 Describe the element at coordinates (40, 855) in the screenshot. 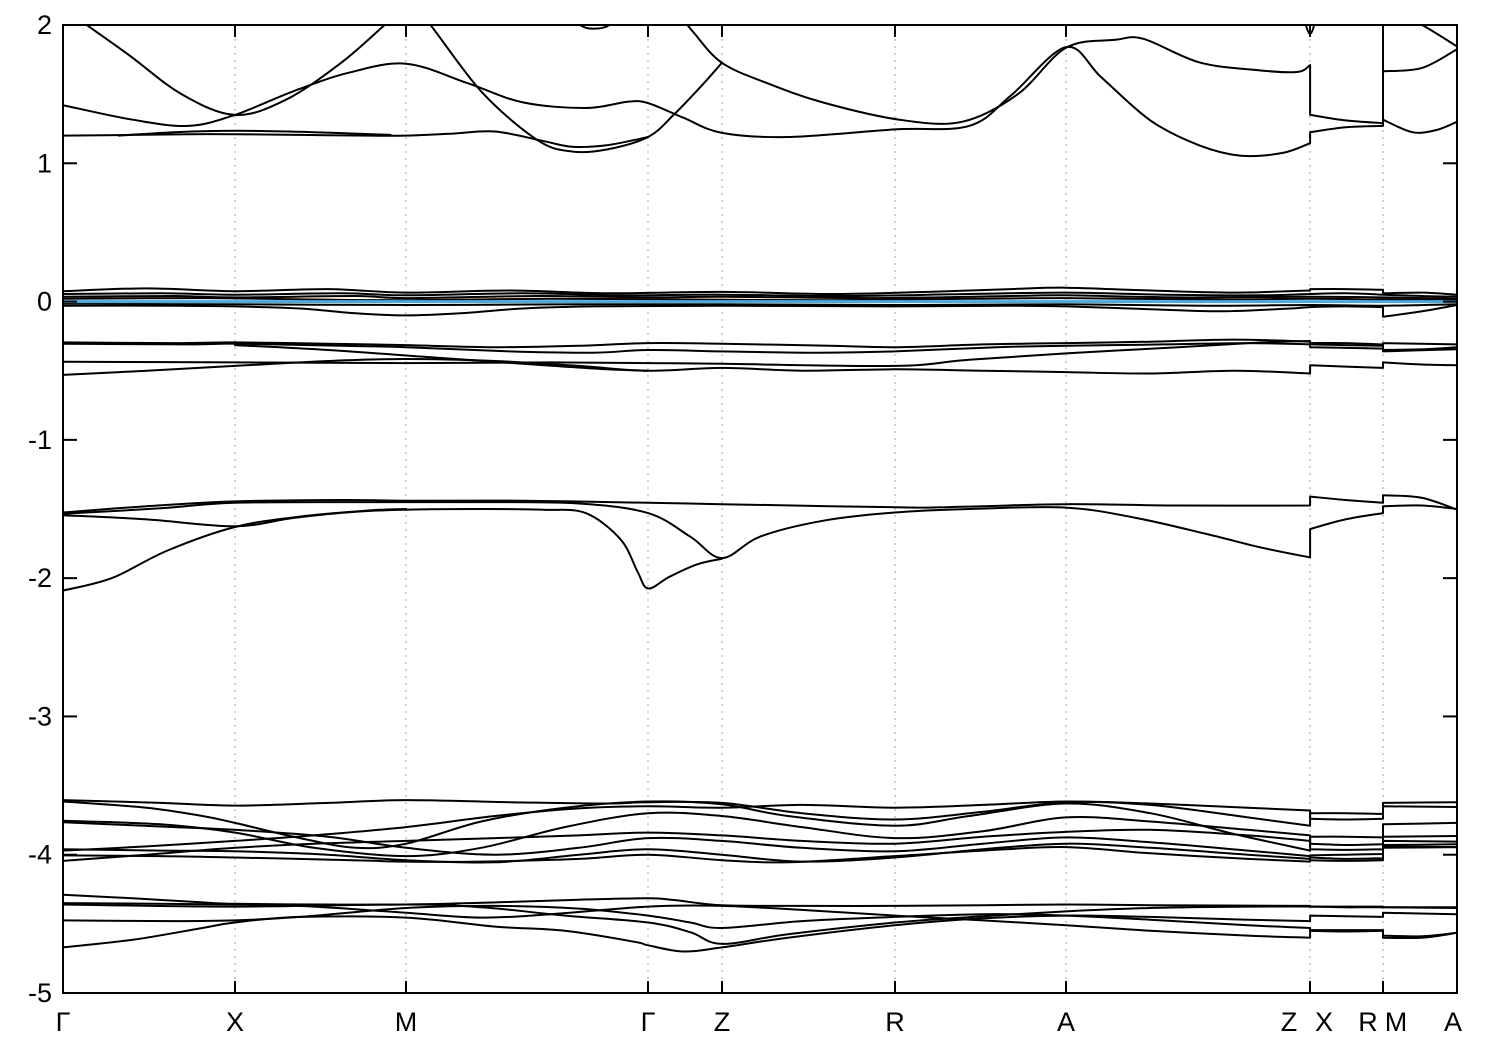

I see `y-axis-label: -4` at that location.